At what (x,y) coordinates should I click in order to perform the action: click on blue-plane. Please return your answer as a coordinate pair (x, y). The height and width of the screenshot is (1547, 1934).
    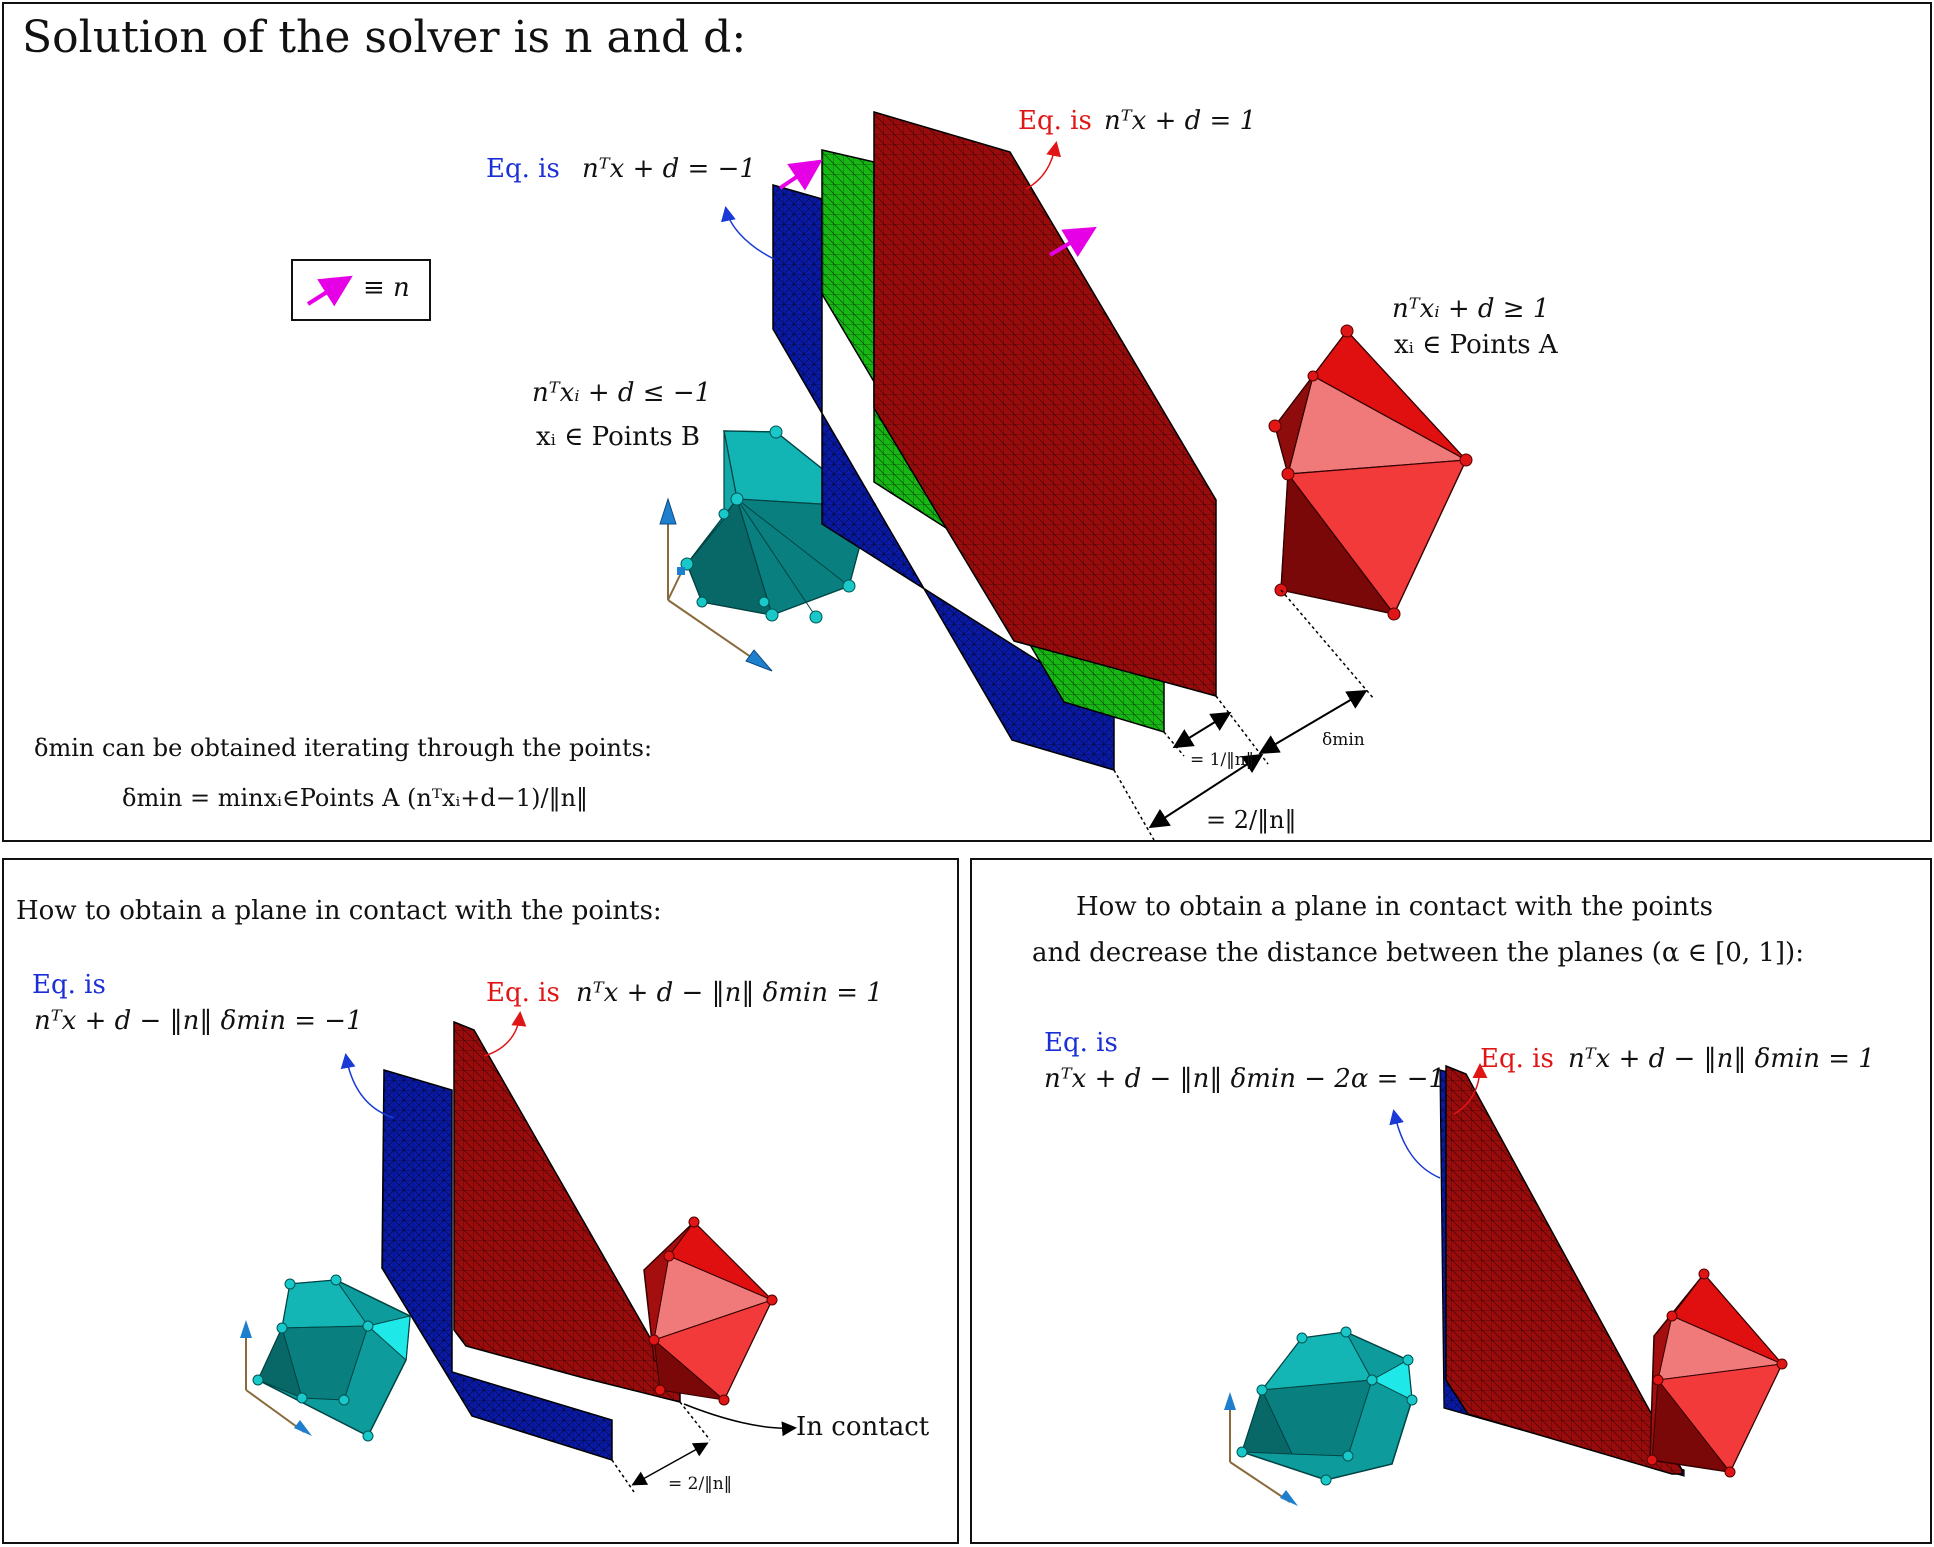
    Looking at the image, I should click on (497, 1265).